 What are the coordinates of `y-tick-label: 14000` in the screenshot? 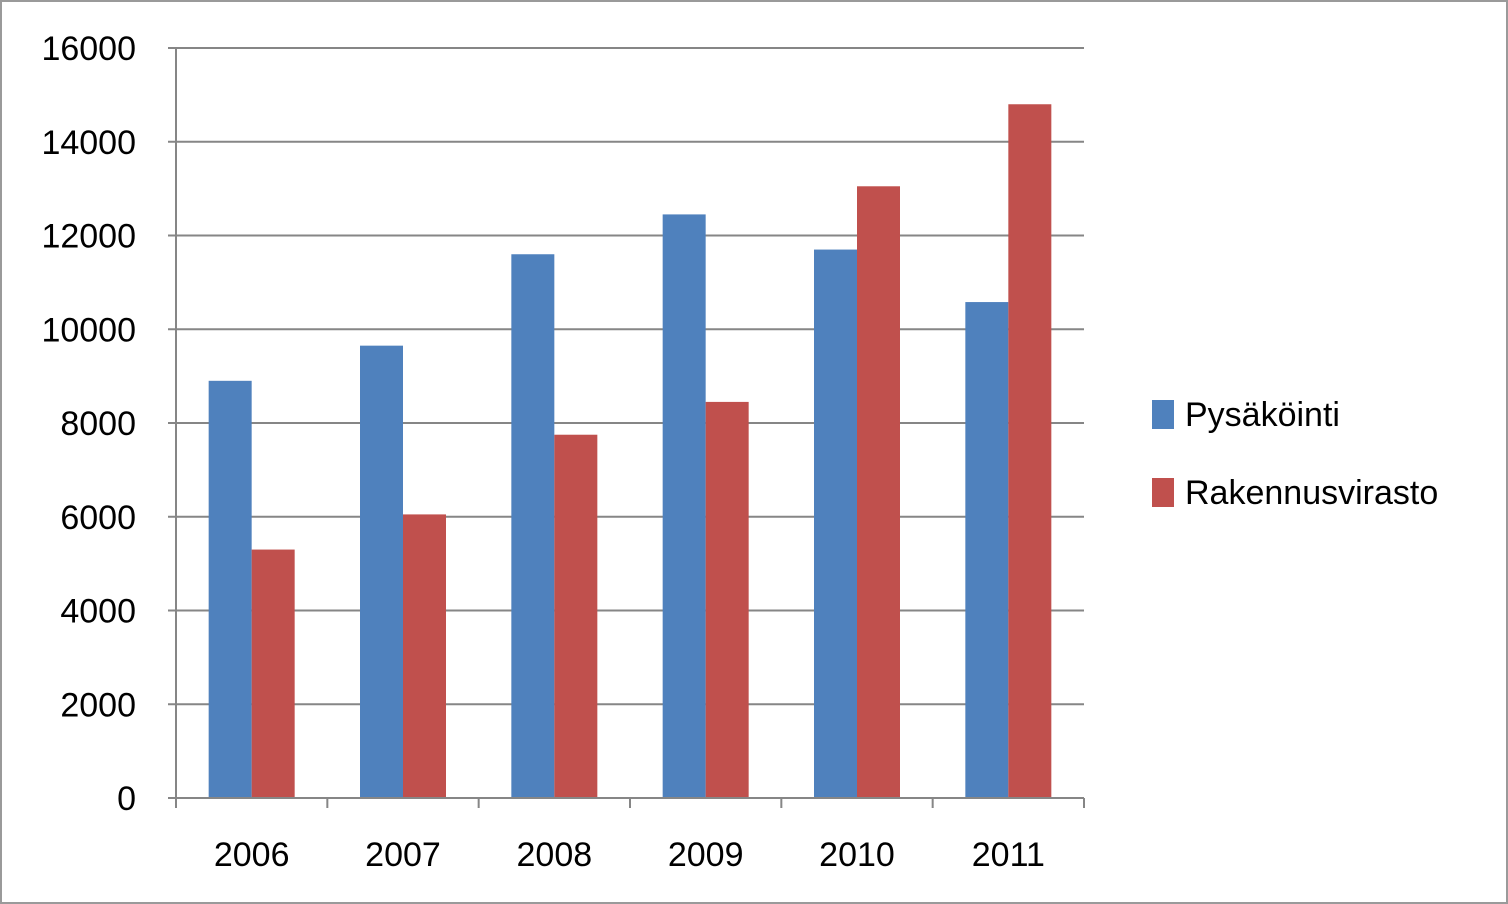 It's located at (88, 143).